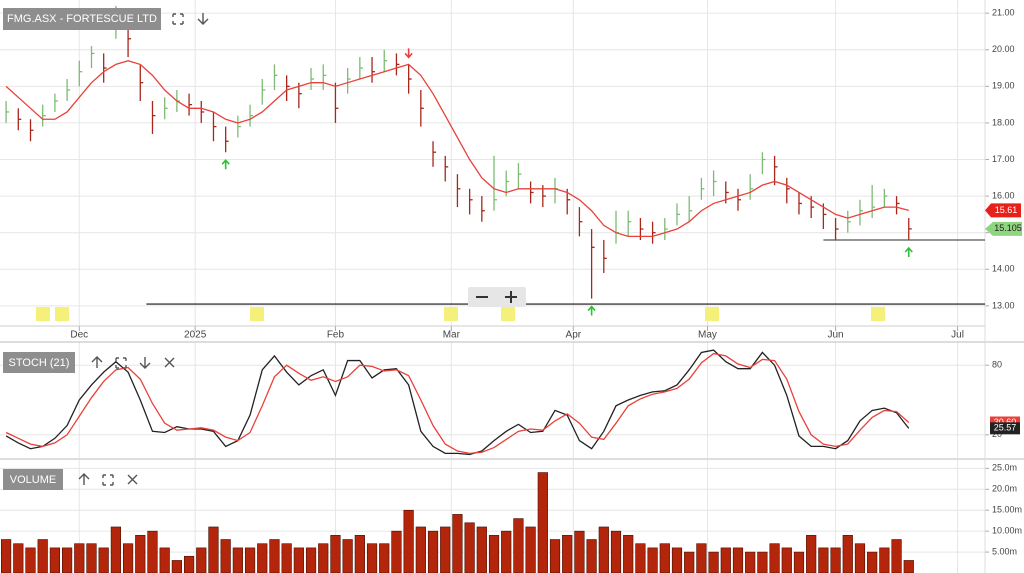  I want to click on y-tick-label: 20.00, so click(1003, 49).